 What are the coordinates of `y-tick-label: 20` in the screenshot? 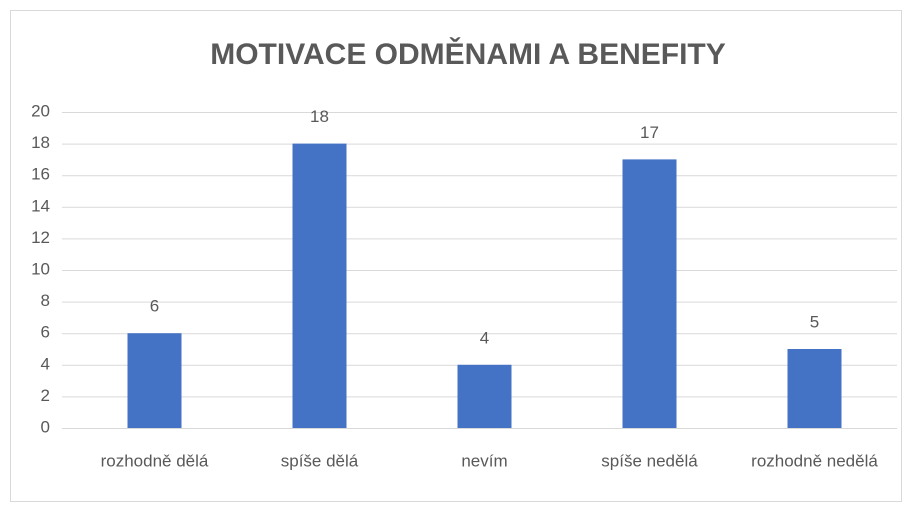 It's located at (40, 110).